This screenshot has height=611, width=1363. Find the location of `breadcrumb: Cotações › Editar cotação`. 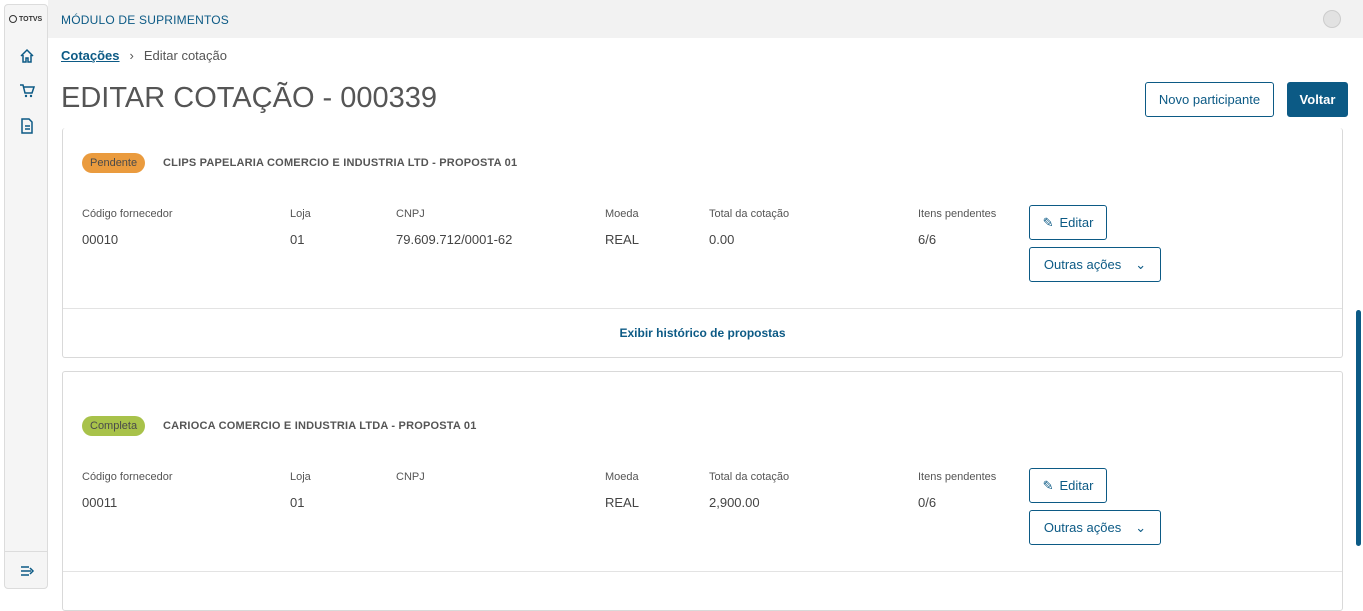

breadcrumb: Cotações › Editar cotação is located at coordinates (144, 55).